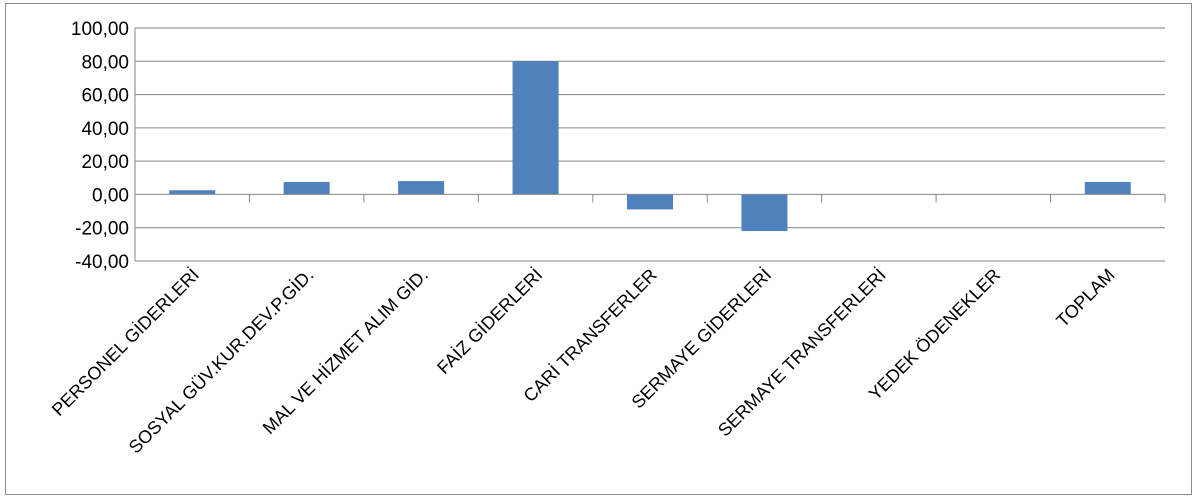 This screenshot has width=1197, height=499. Describe the element at coordinates (102, 229) in the screenshot. I see `y-tick-label: -20,00` at that location.